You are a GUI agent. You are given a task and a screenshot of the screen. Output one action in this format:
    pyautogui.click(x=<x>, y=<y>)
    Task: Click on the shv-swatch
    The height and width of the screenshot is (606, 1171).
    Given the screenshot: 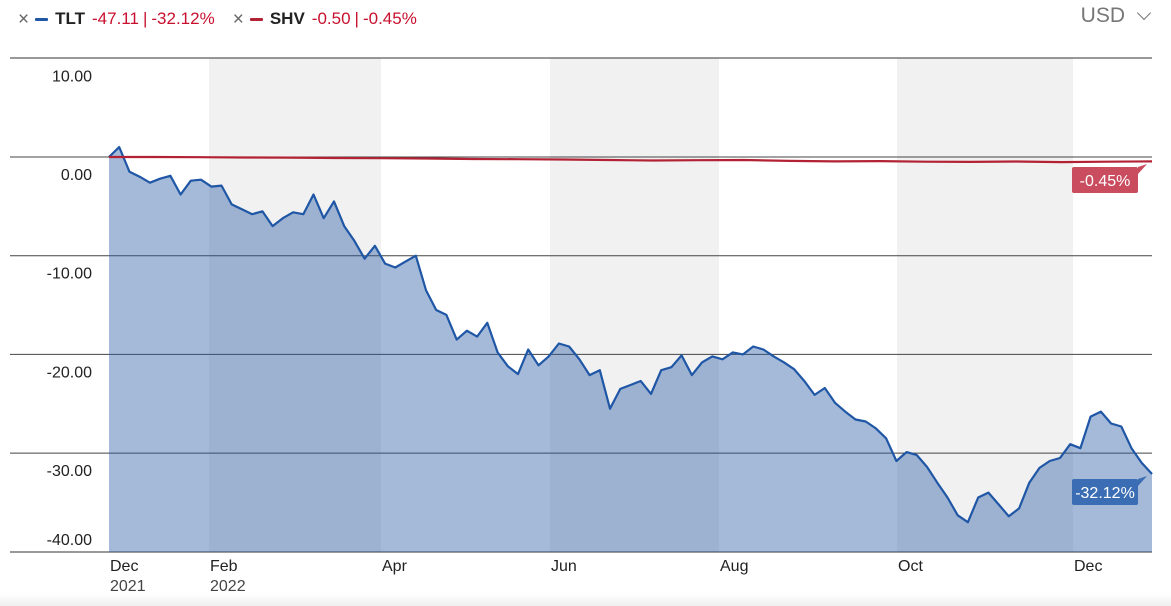 What is the action you would take?
    pyautogui.click(x=256, y=19)
    